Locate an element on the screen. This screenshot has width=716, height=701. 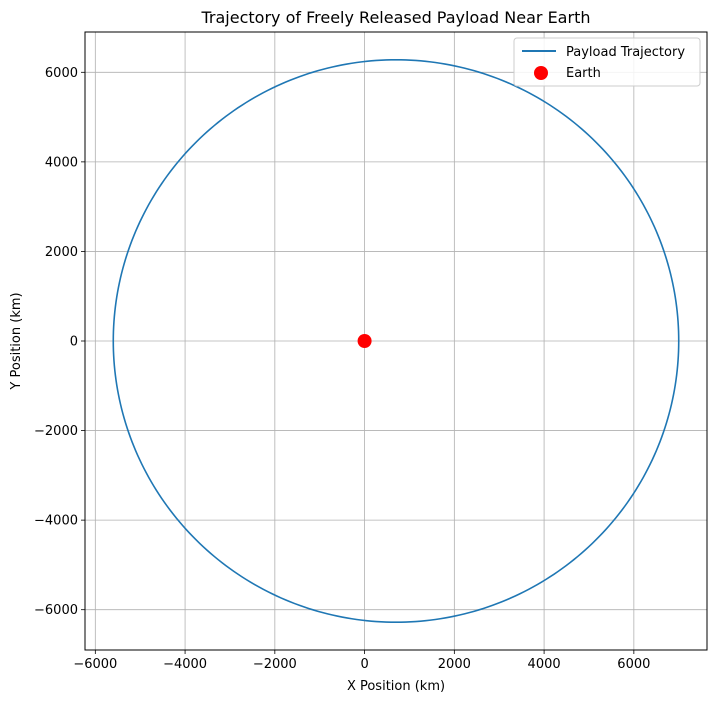
x-tick-label: 6000 is located at coordinates (633, 664).